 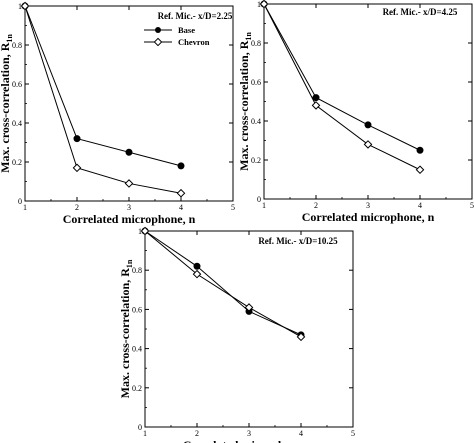 What do you see at coordinates (103, 86) in the screenshot?
I see `series-line-base` at bounding box center [103, 86].